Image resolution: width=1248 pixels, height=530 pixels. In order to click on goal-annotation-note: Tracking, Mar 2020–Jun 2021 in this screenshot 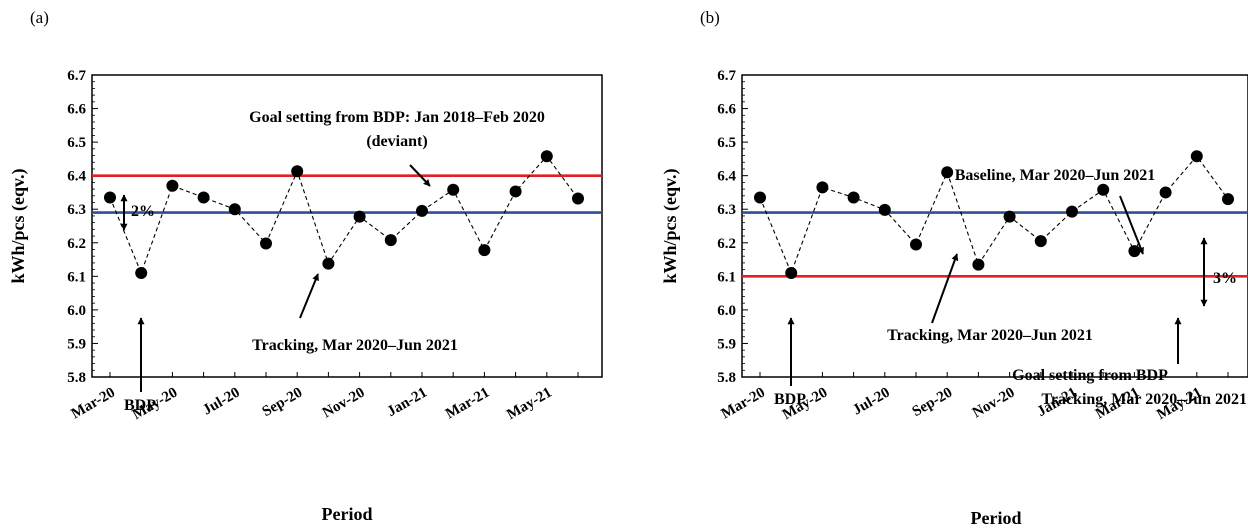, I will do `click(1144, 399)`.